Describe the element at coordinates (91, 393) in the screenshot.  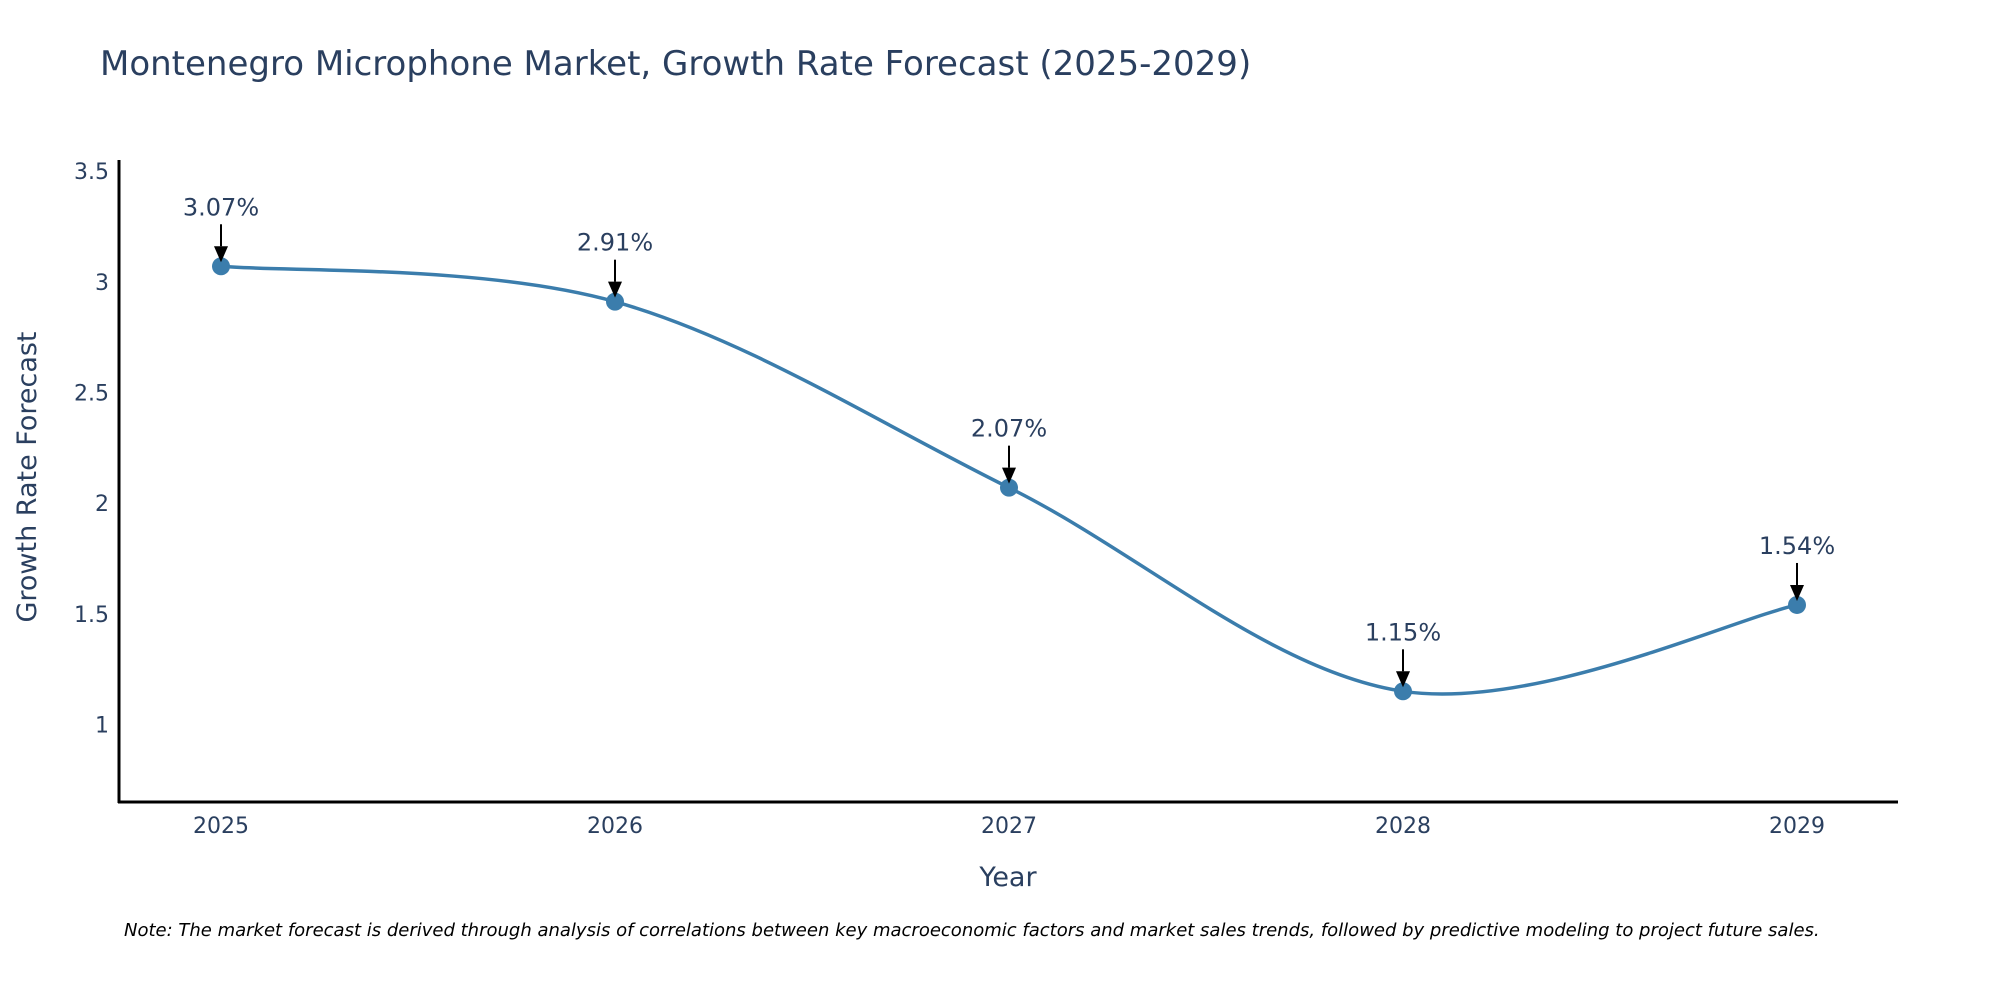
I see `y-tick-label: 2.5` at that location.